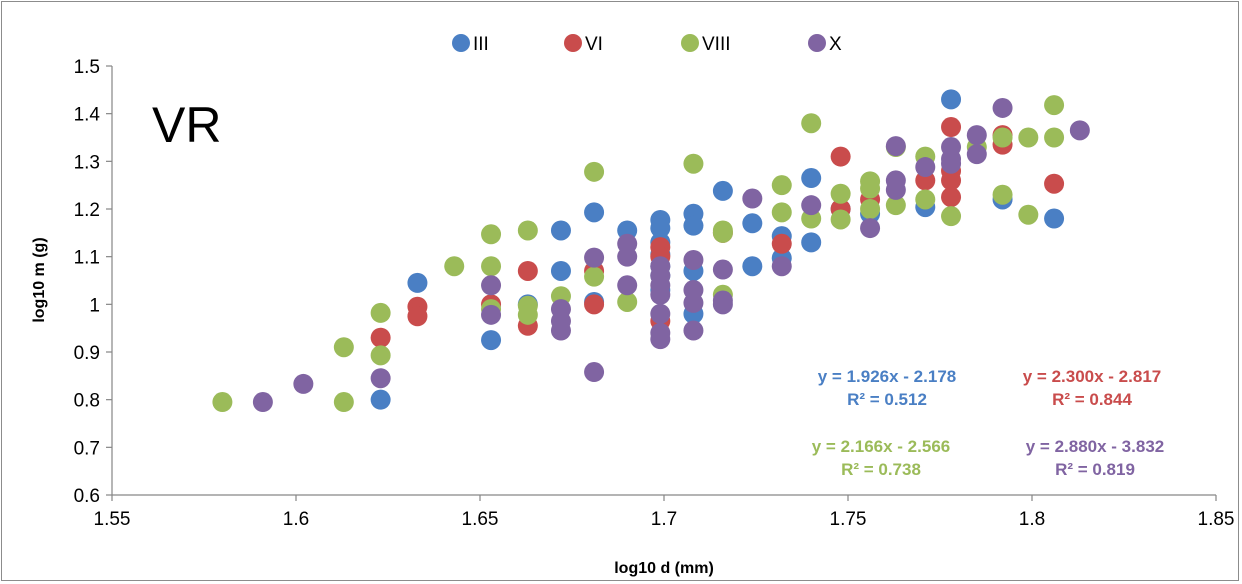 This screenshot has height=584, width=1242. What do you see at coordinates (94, 305) in the screenshot?
I see `y-tick-label: 1` at bounding box center [94, 305].